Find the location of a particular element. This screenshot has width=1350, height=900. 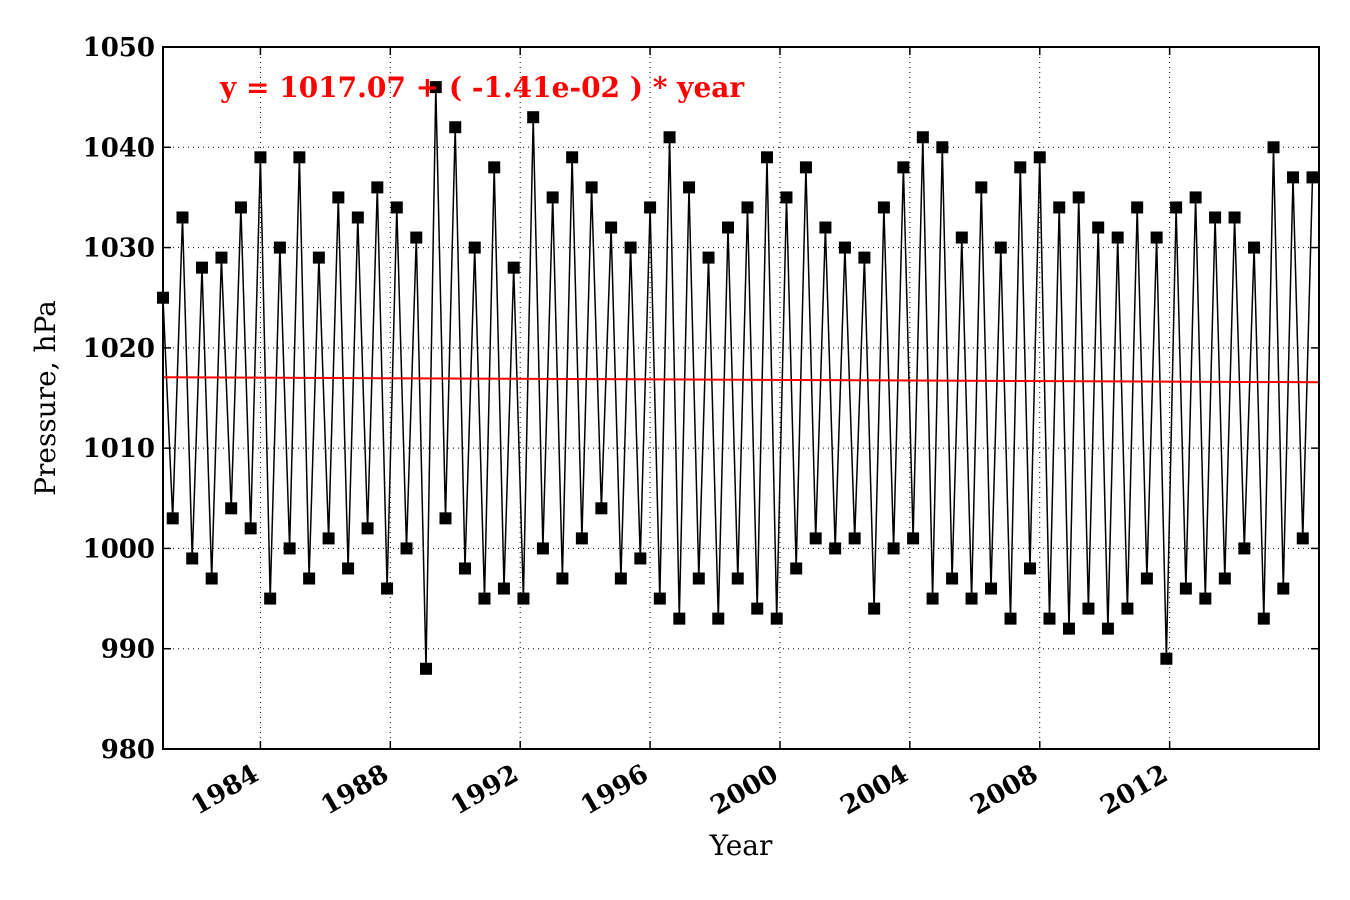

y-tick-label: 1040 is located at coordinates (119, 148).